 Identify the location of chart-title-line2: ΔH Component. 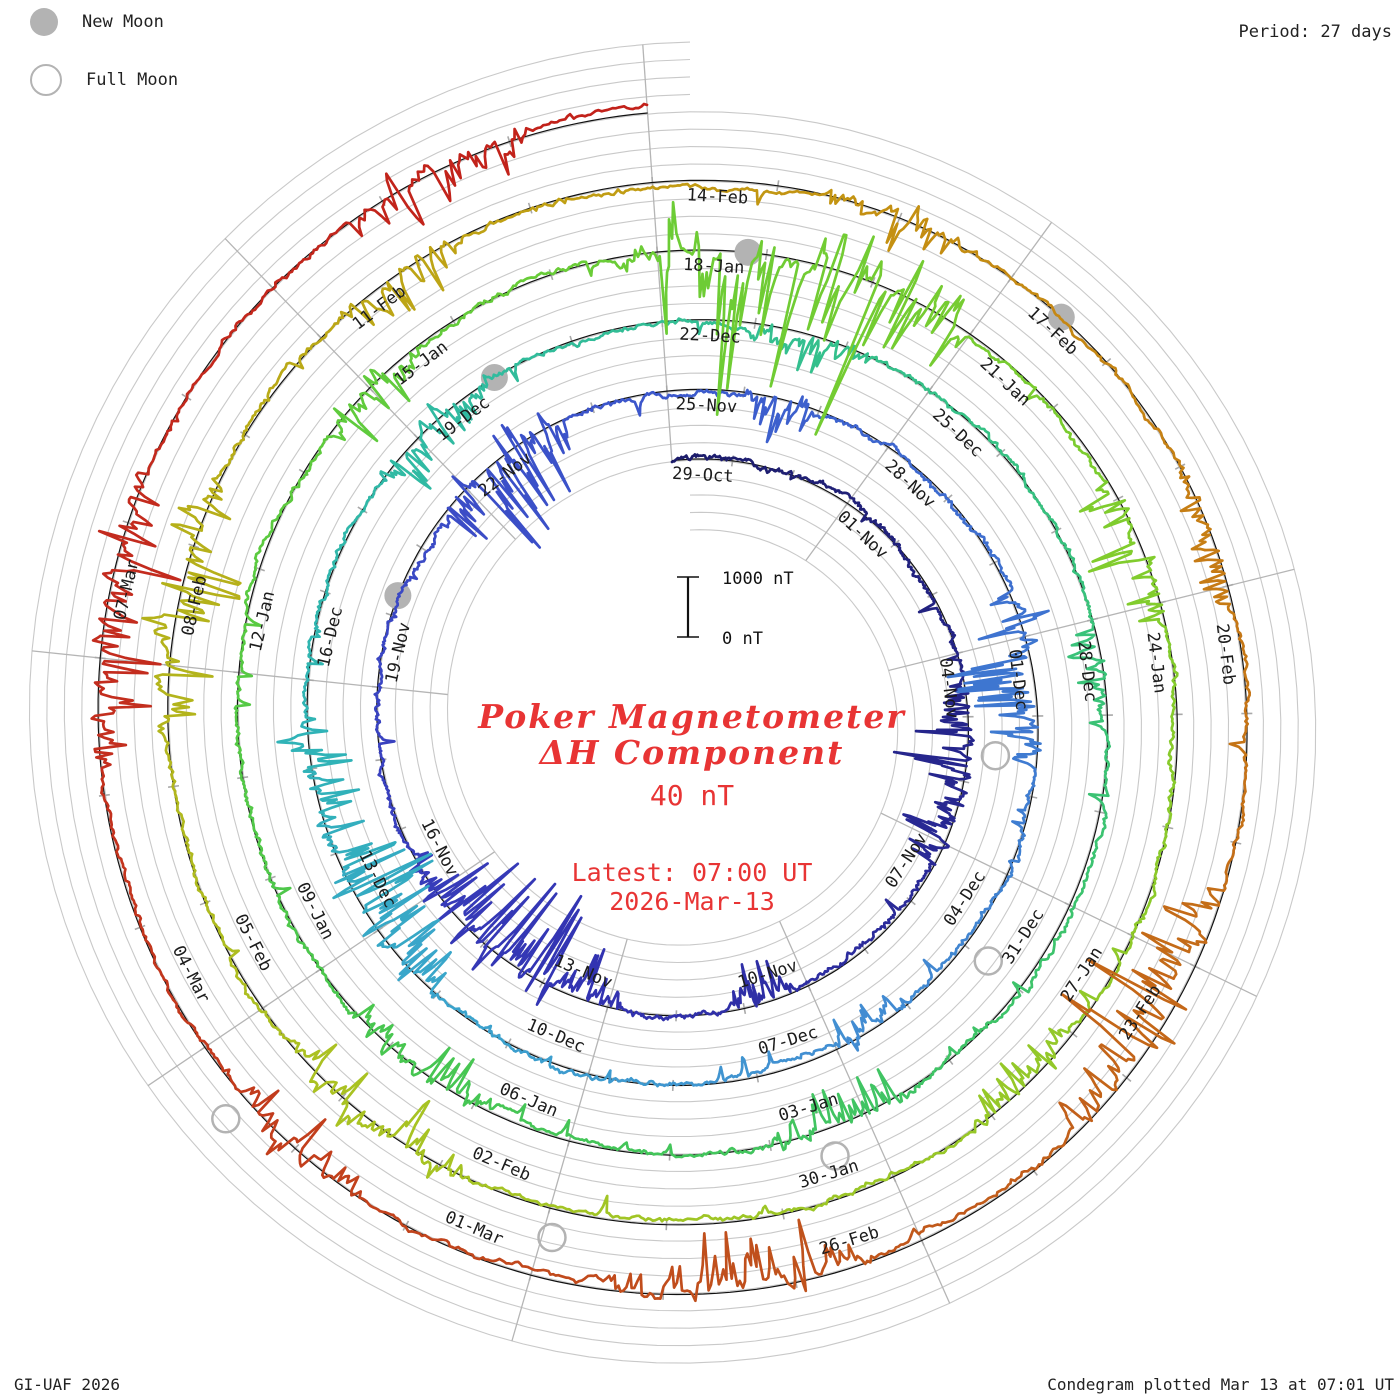
(692, 752).